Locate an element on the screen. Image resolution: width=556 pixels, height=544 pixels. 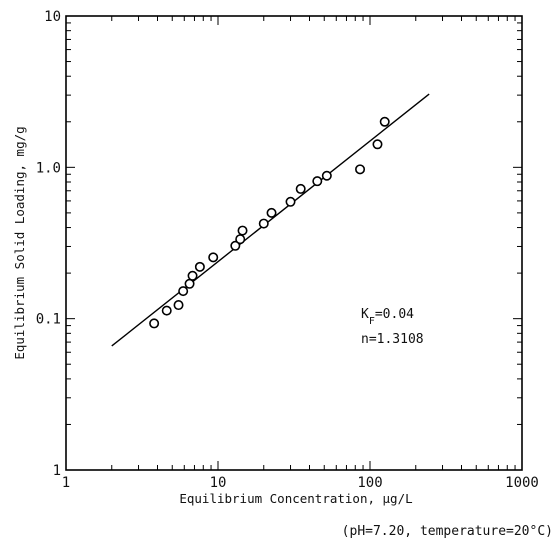
x-tick-label: 1 is located at coordinates (66, 483).